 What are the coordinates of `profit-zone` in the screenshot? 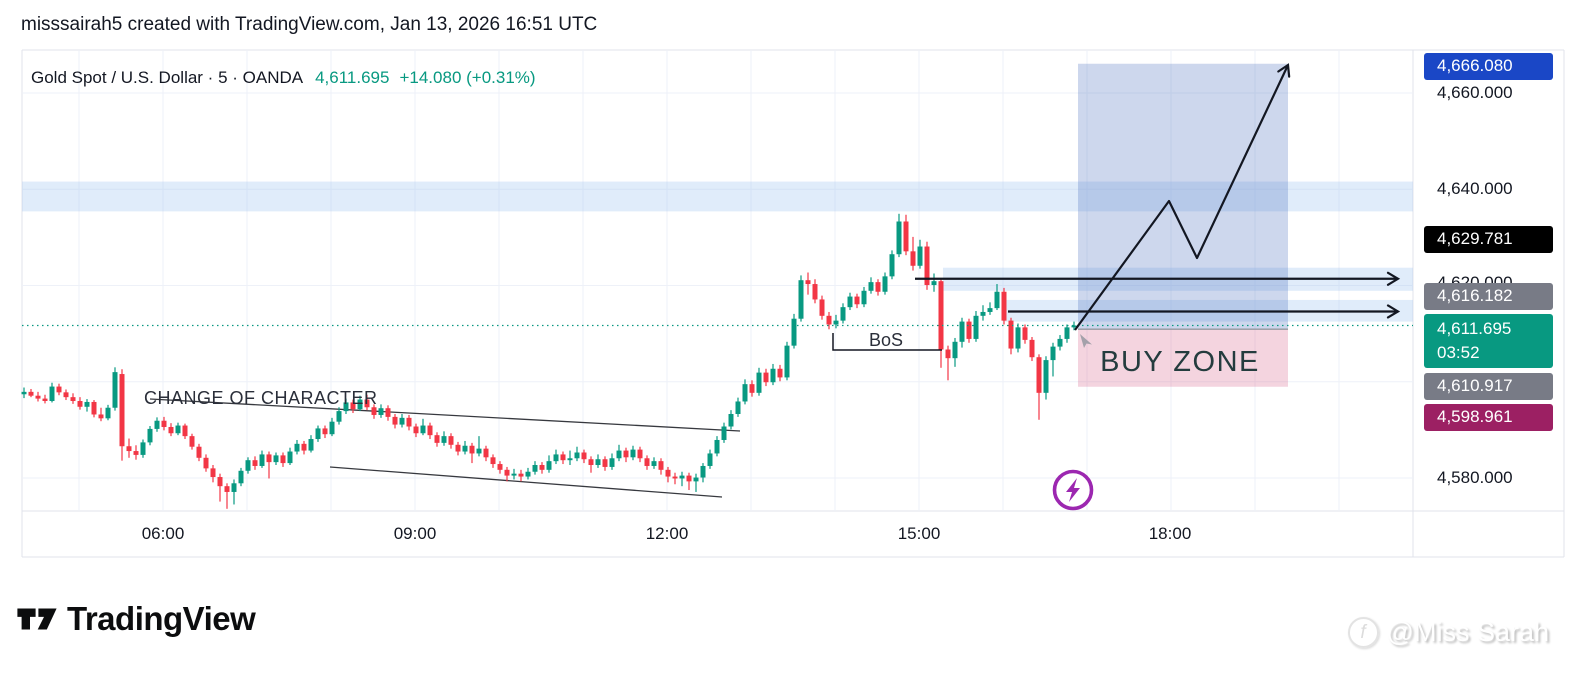 It's located at (1183, 196).